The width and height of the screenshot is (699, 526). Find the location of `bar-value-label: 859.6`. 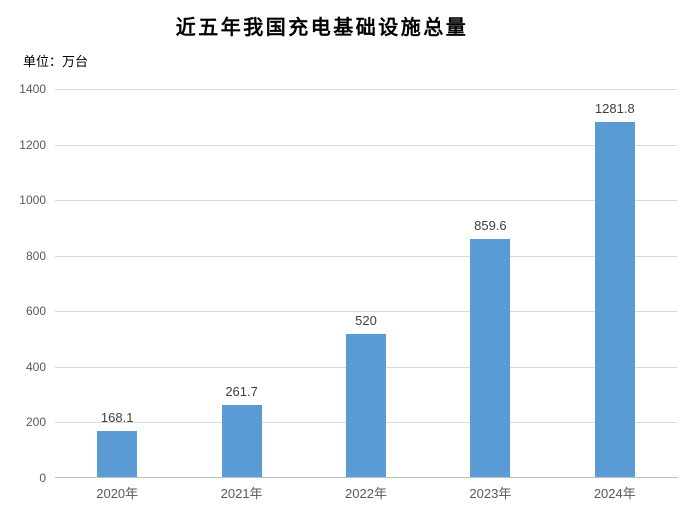

bar-value-label: 859.6 is located at coordinates (490, 226).